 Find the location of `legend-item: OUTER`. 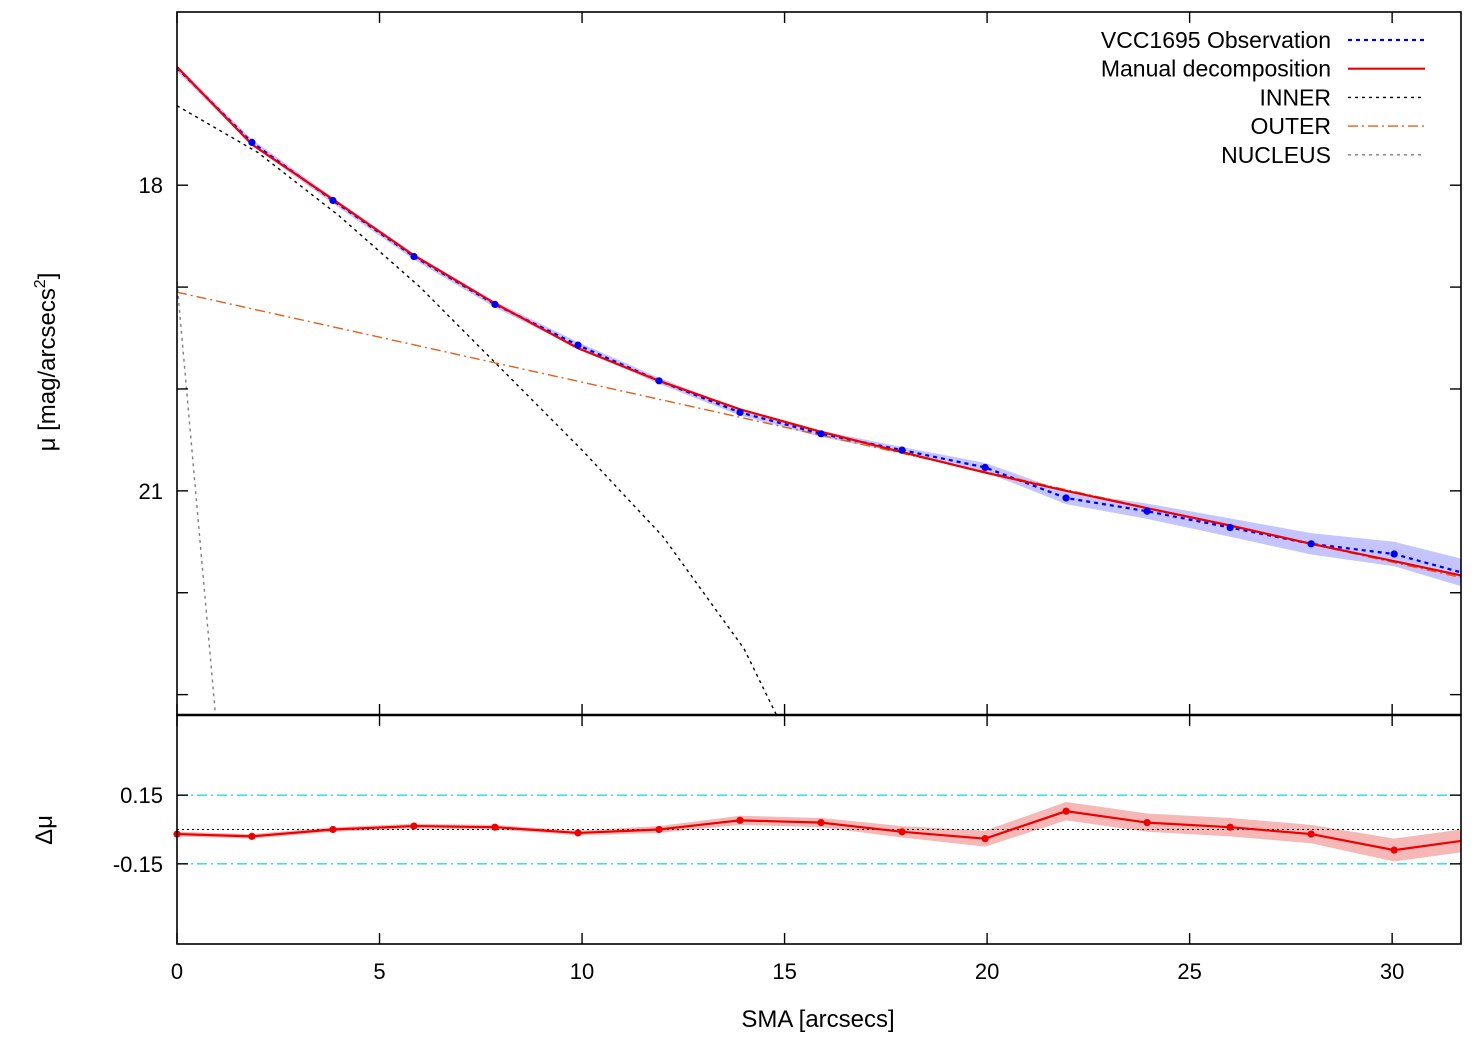

legend-item: OUTER is located at coordinates (1338, 126).